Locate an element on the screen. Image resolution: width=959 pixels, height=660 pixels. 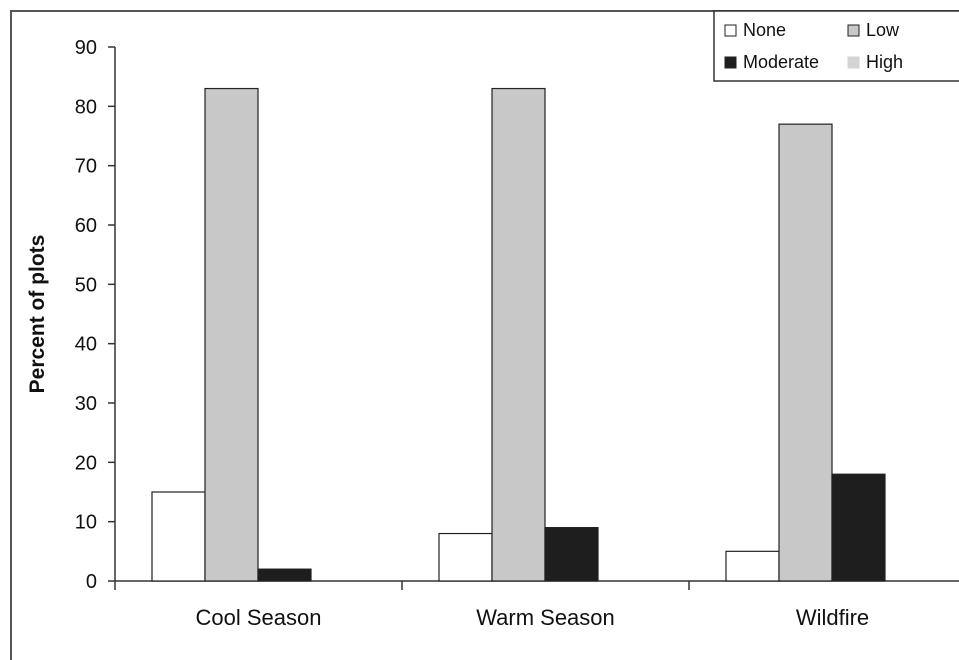
bar-moderate-wildfire is located at coordinates (858, 527).